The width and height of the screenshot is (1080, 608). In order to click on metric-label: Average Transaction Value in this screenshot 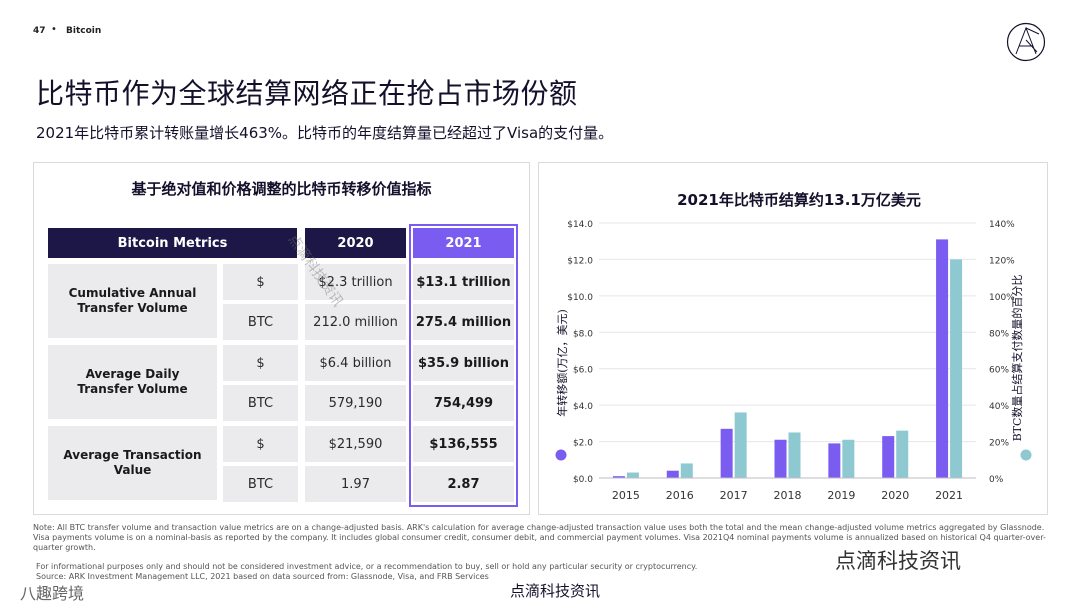, I will do `click(132, 463)`.